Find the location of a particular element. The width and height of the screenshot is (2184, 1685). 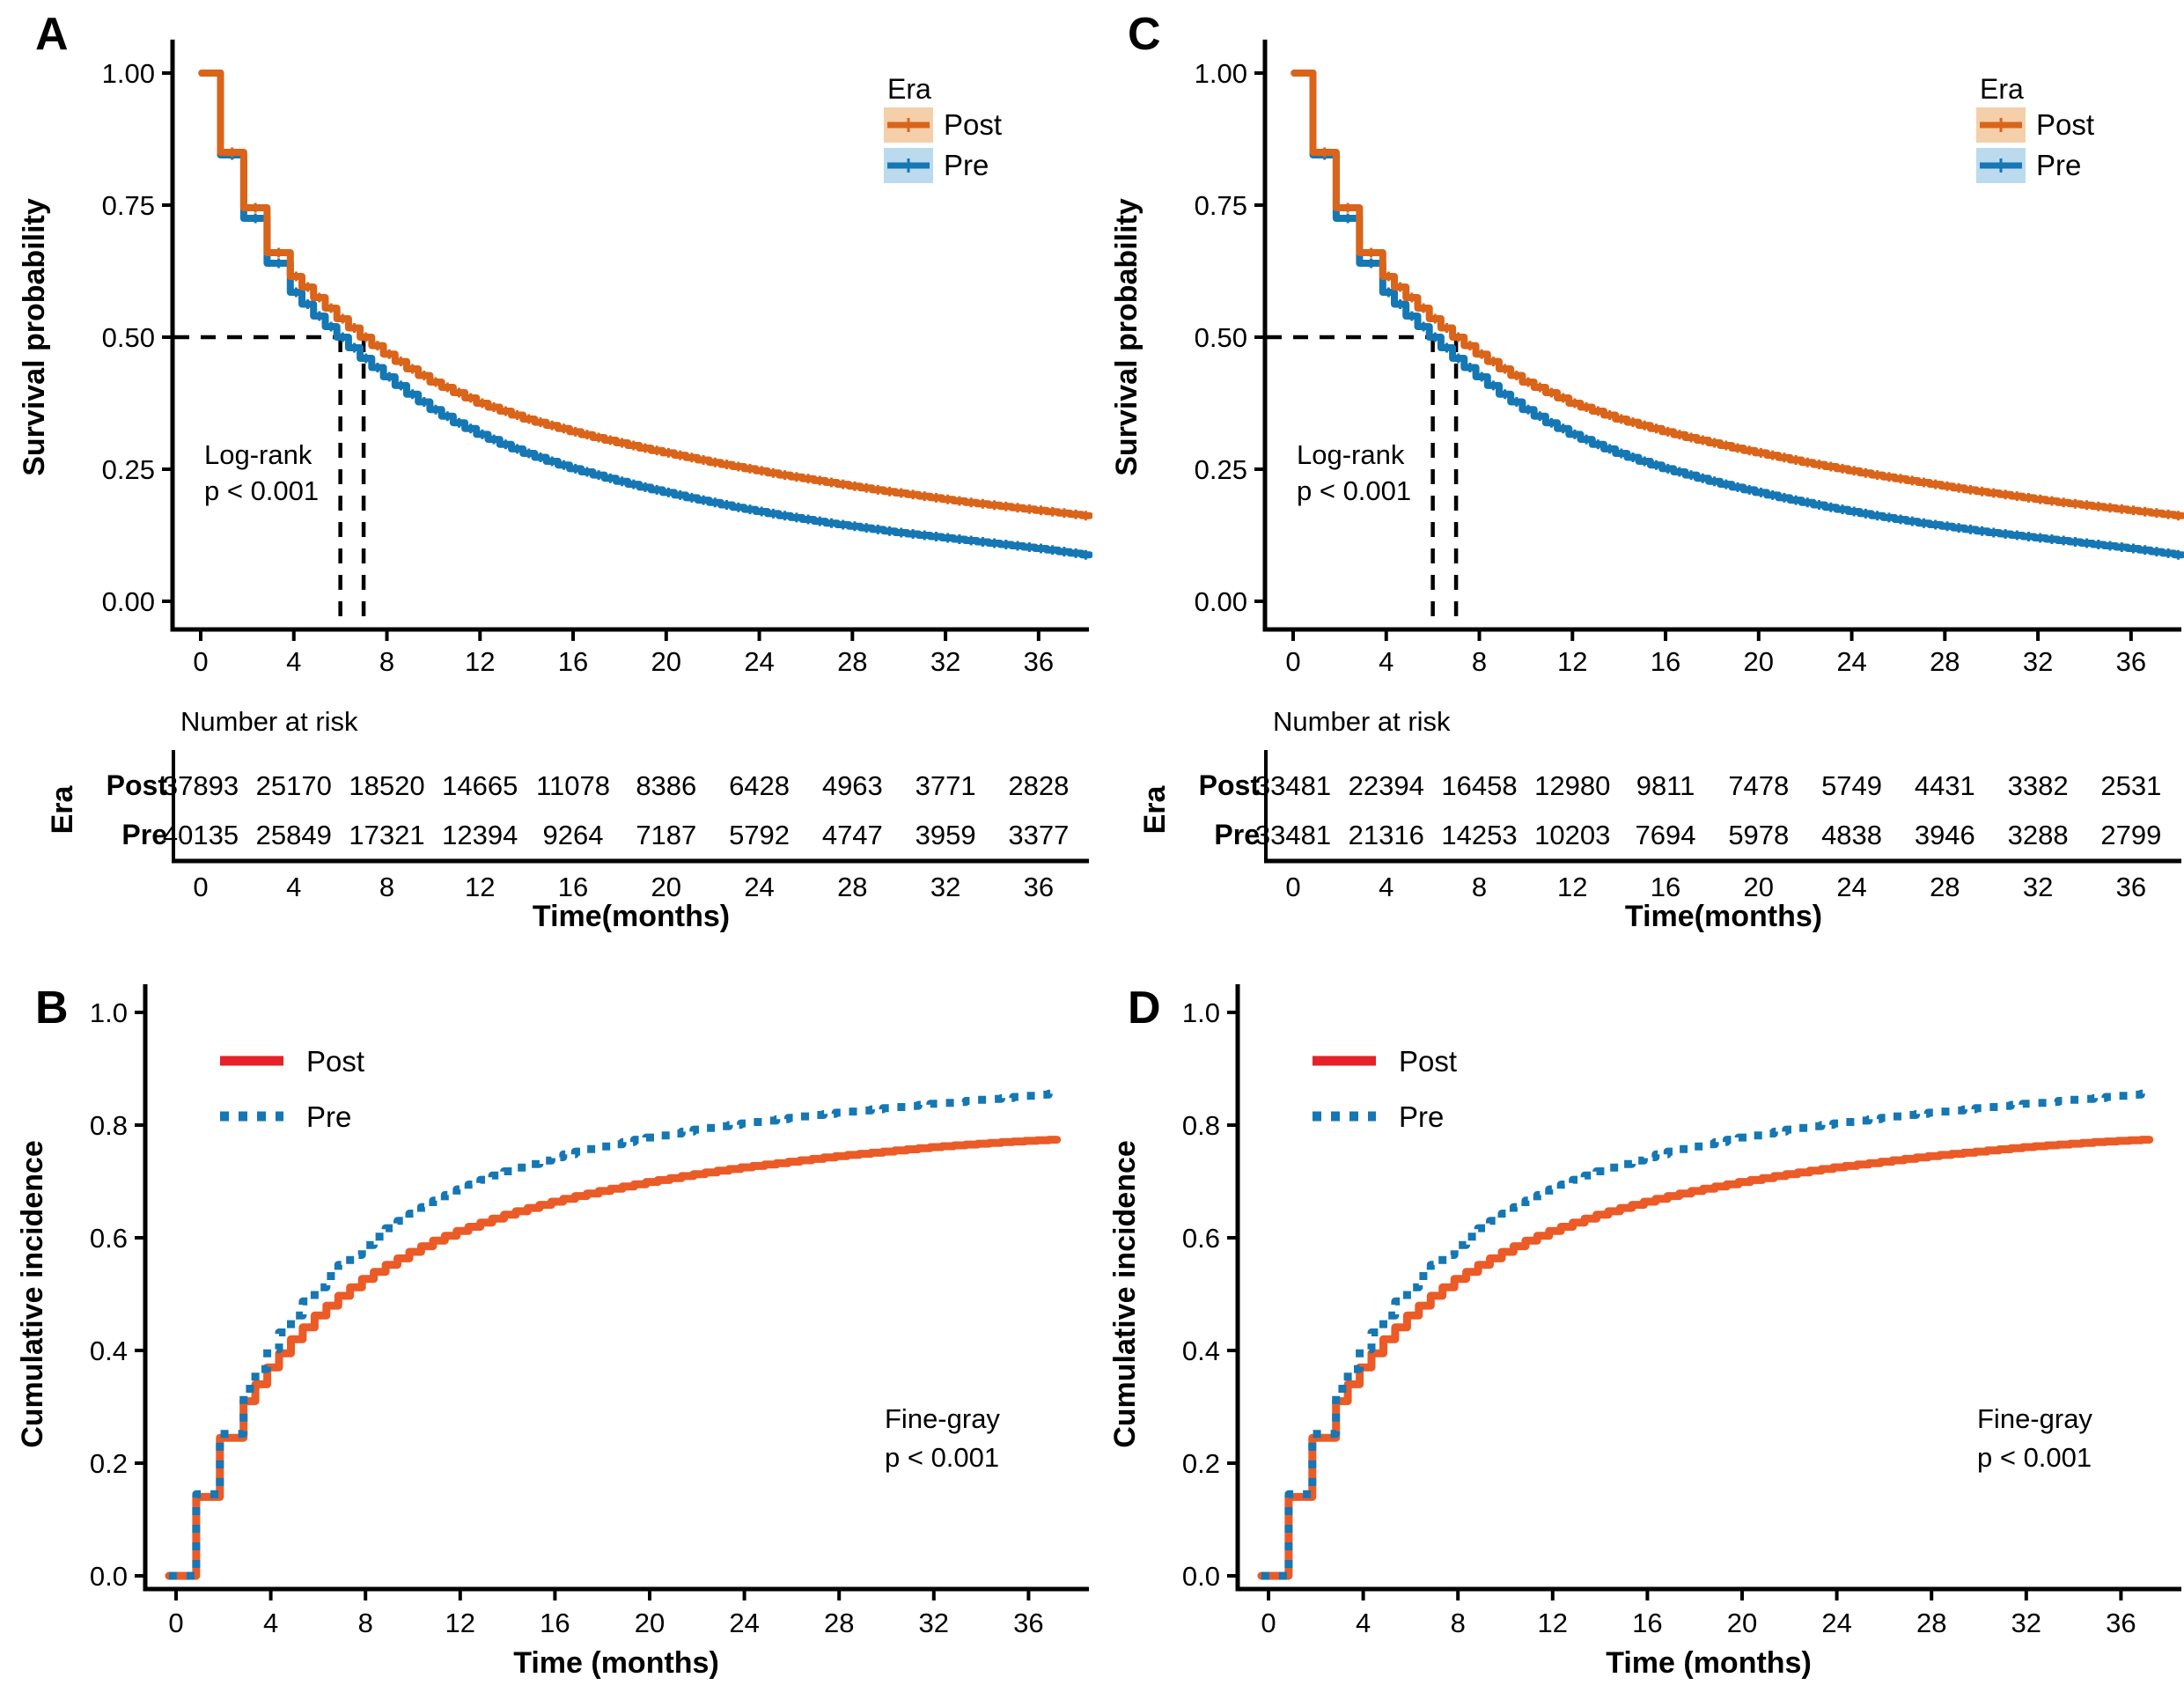

risk-value: 3382 is located at coordinates (2039, 785).